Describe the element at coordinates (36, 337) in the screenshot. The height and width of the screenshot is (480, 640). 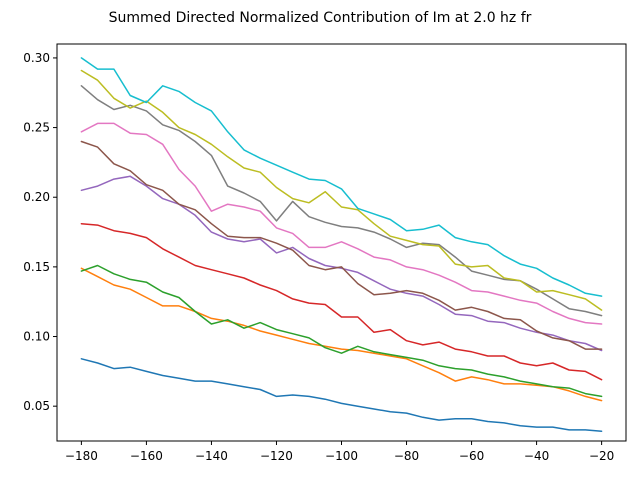
I see `y-tick-label: 0.10` at that location.